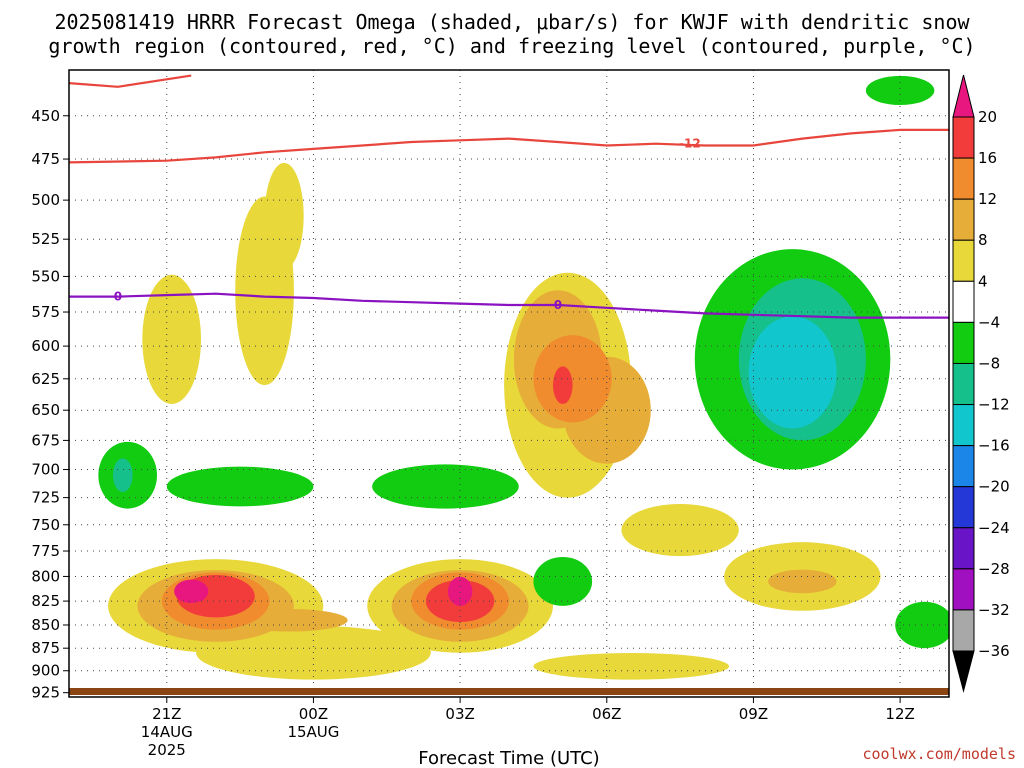 The image size is (1024, 768). I want to click on y-tick-label: 725, so click(45, 498).